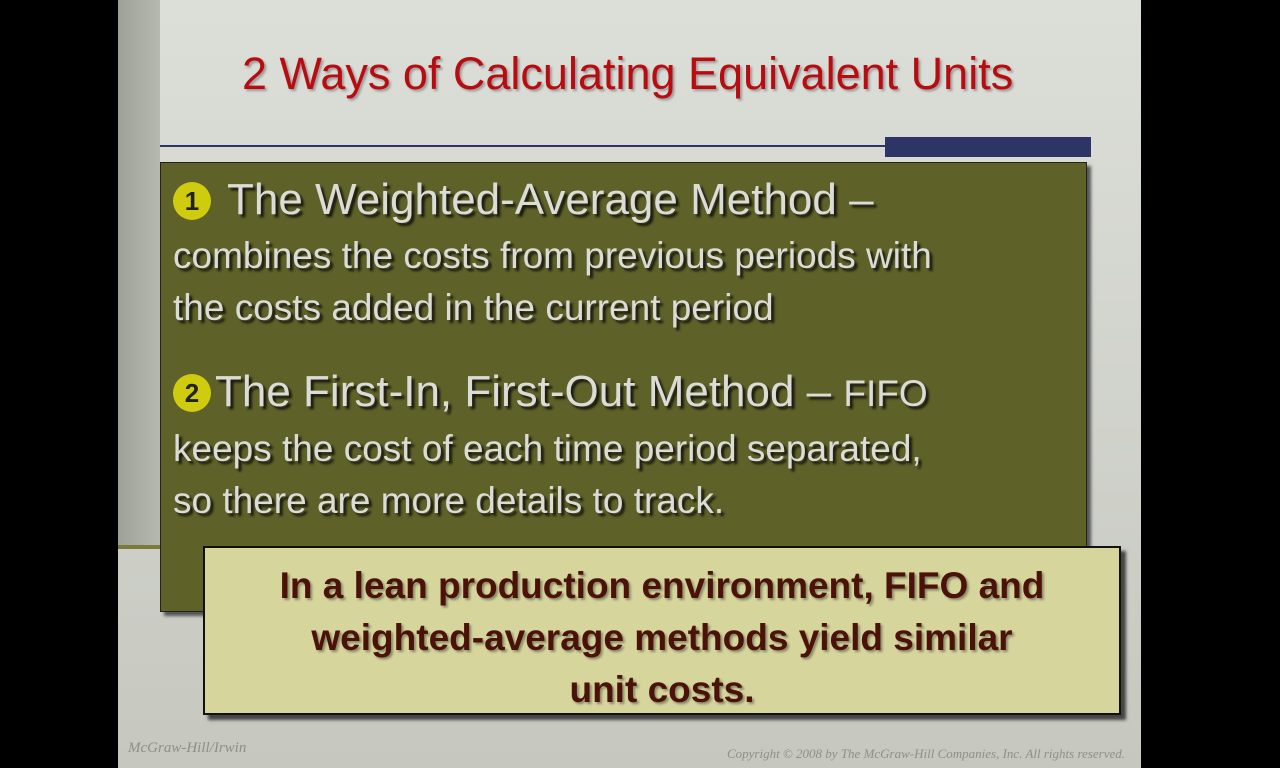 Image resolution: width=1280 pixels, height=768 pixels. I want to click on point-2-line: so there are more details to track., so click(449, 500).